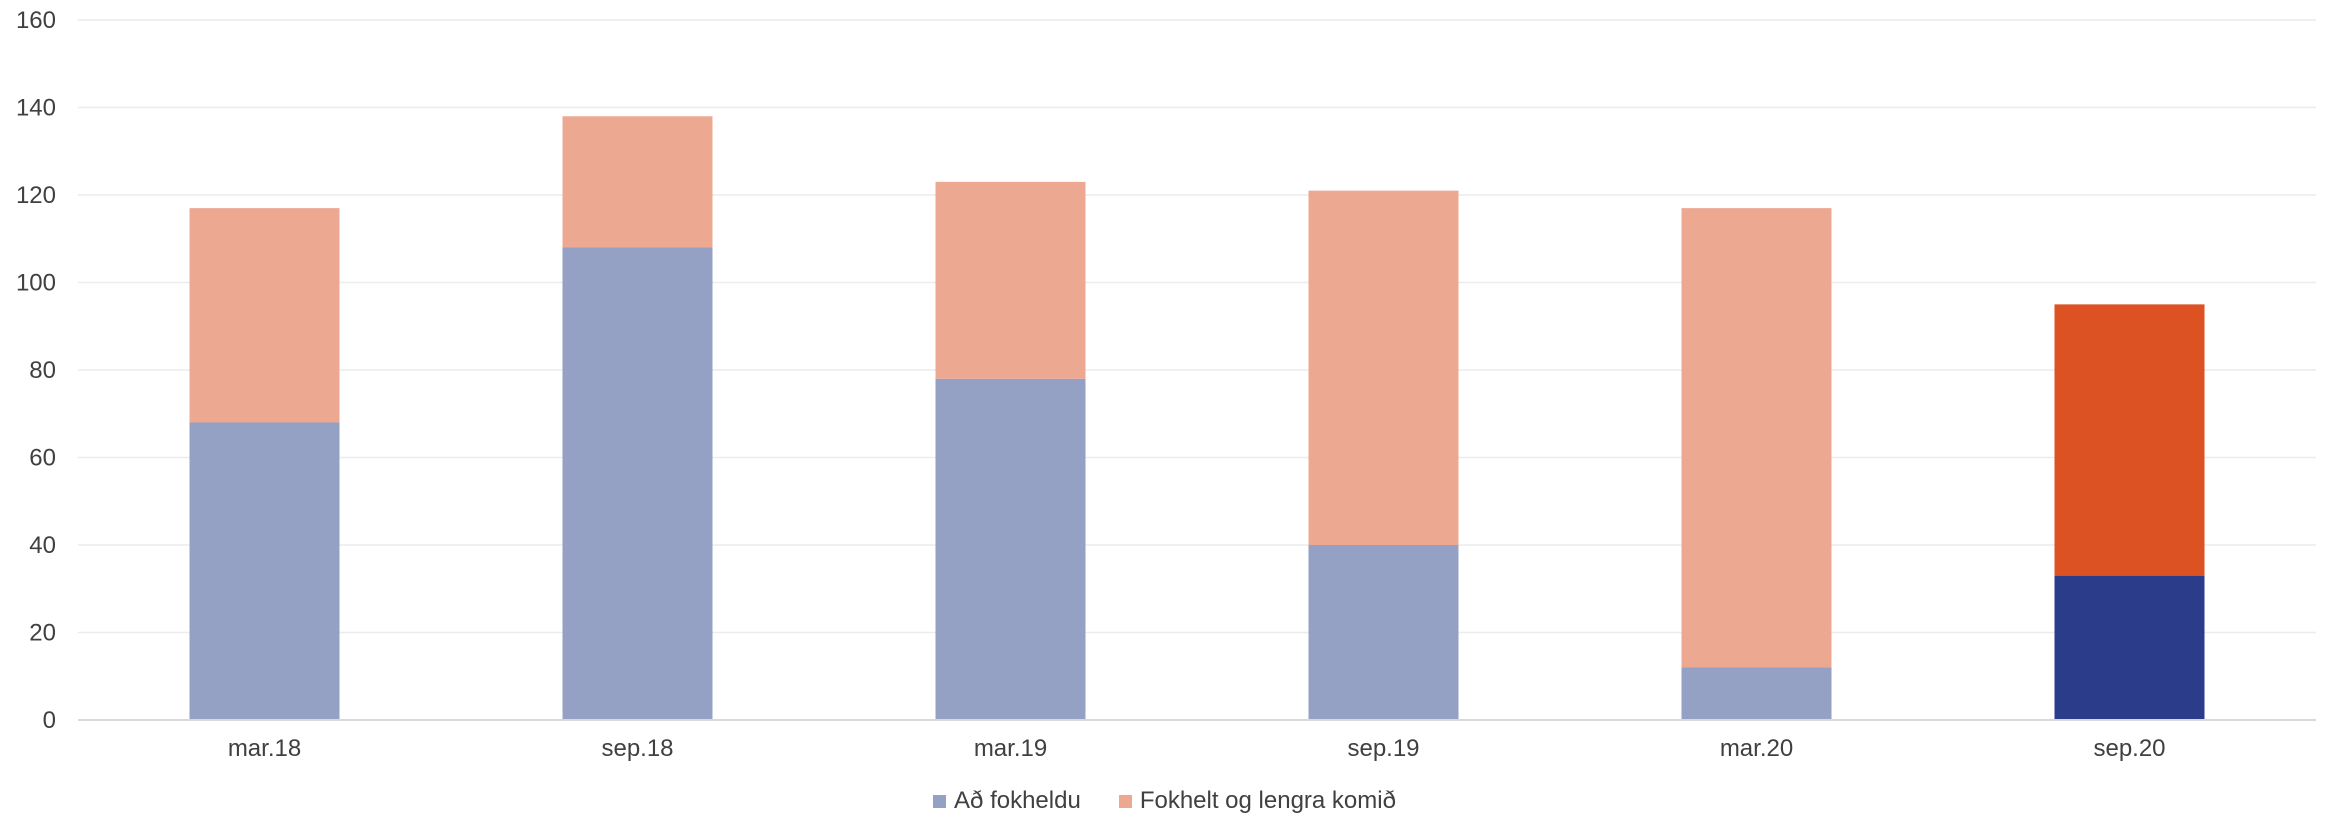 Image resolution: width=2329 pixels, height=818 pixels. I want to click on legend-label-ad-fokheldu: Að fokheldu, so click(1017, 800).